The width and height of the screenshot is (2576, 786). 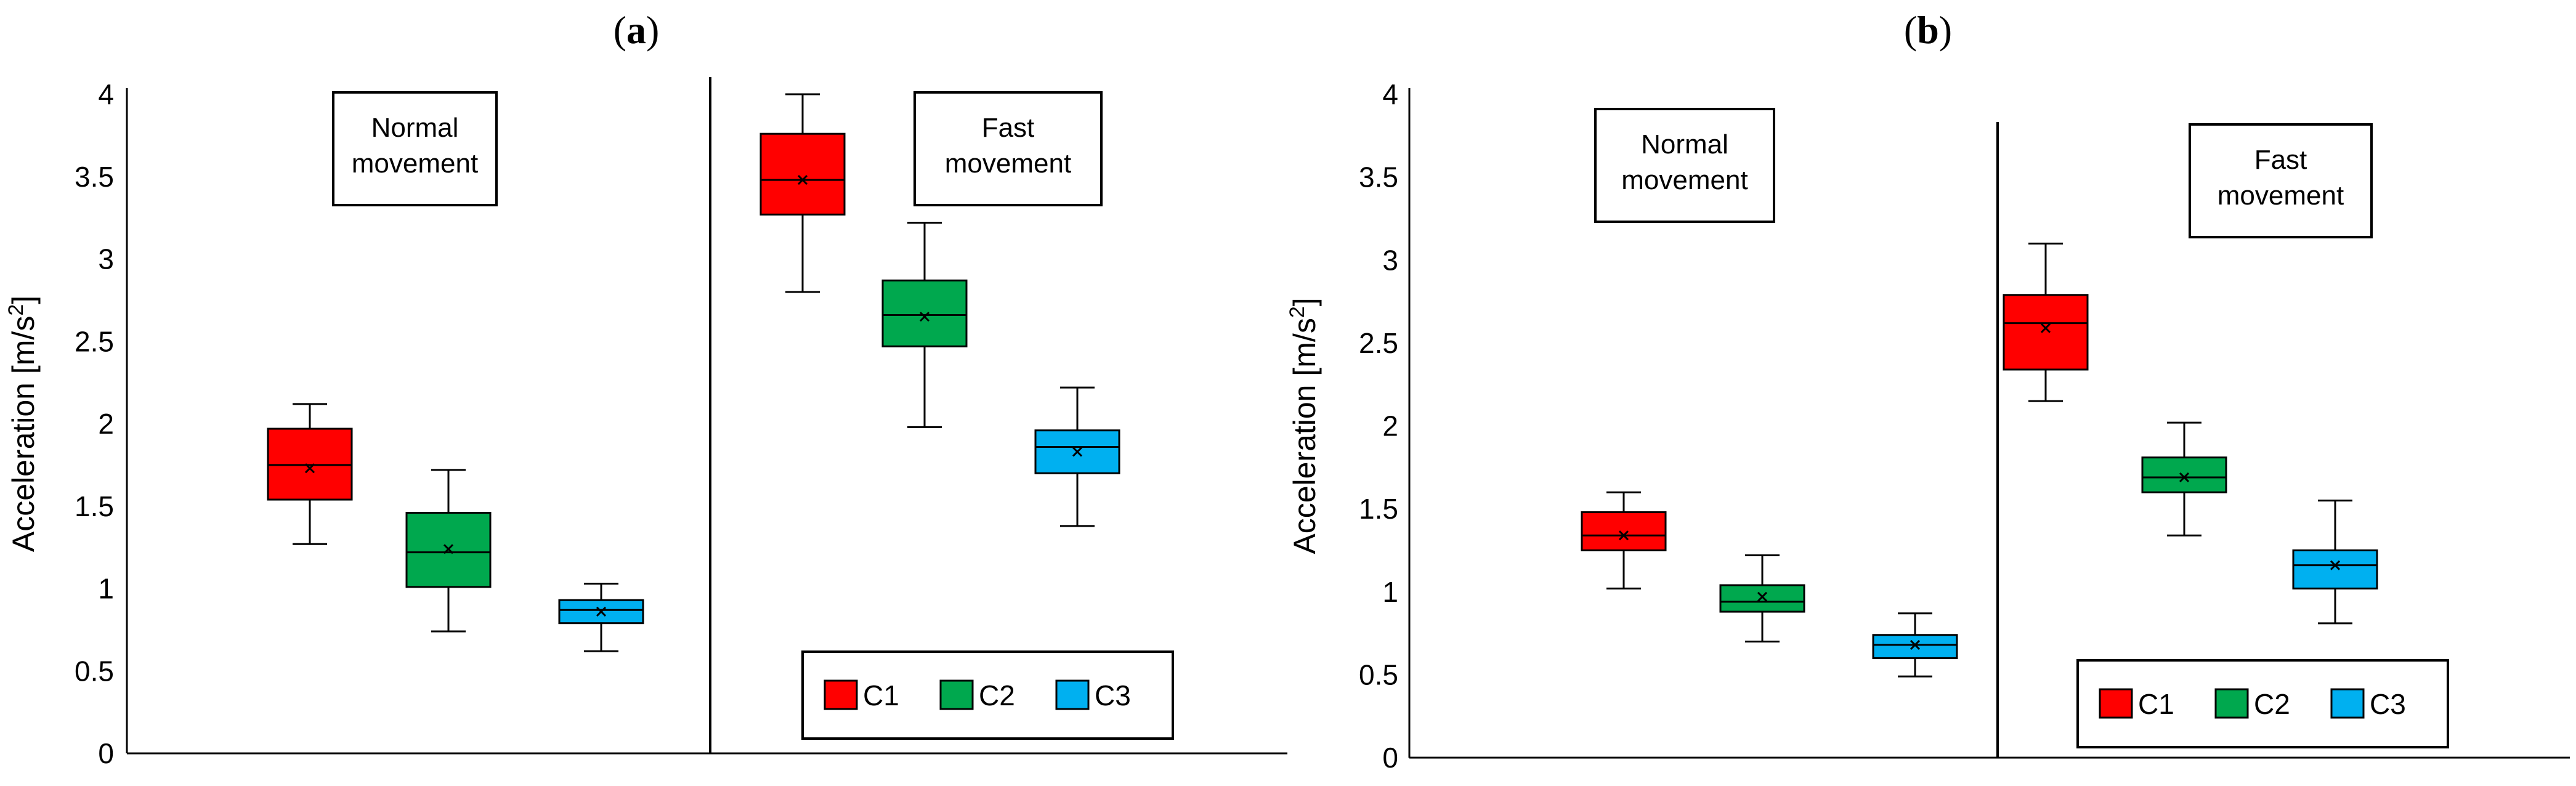 I want to click on panel-label: (a), so click(x=637, y=30).